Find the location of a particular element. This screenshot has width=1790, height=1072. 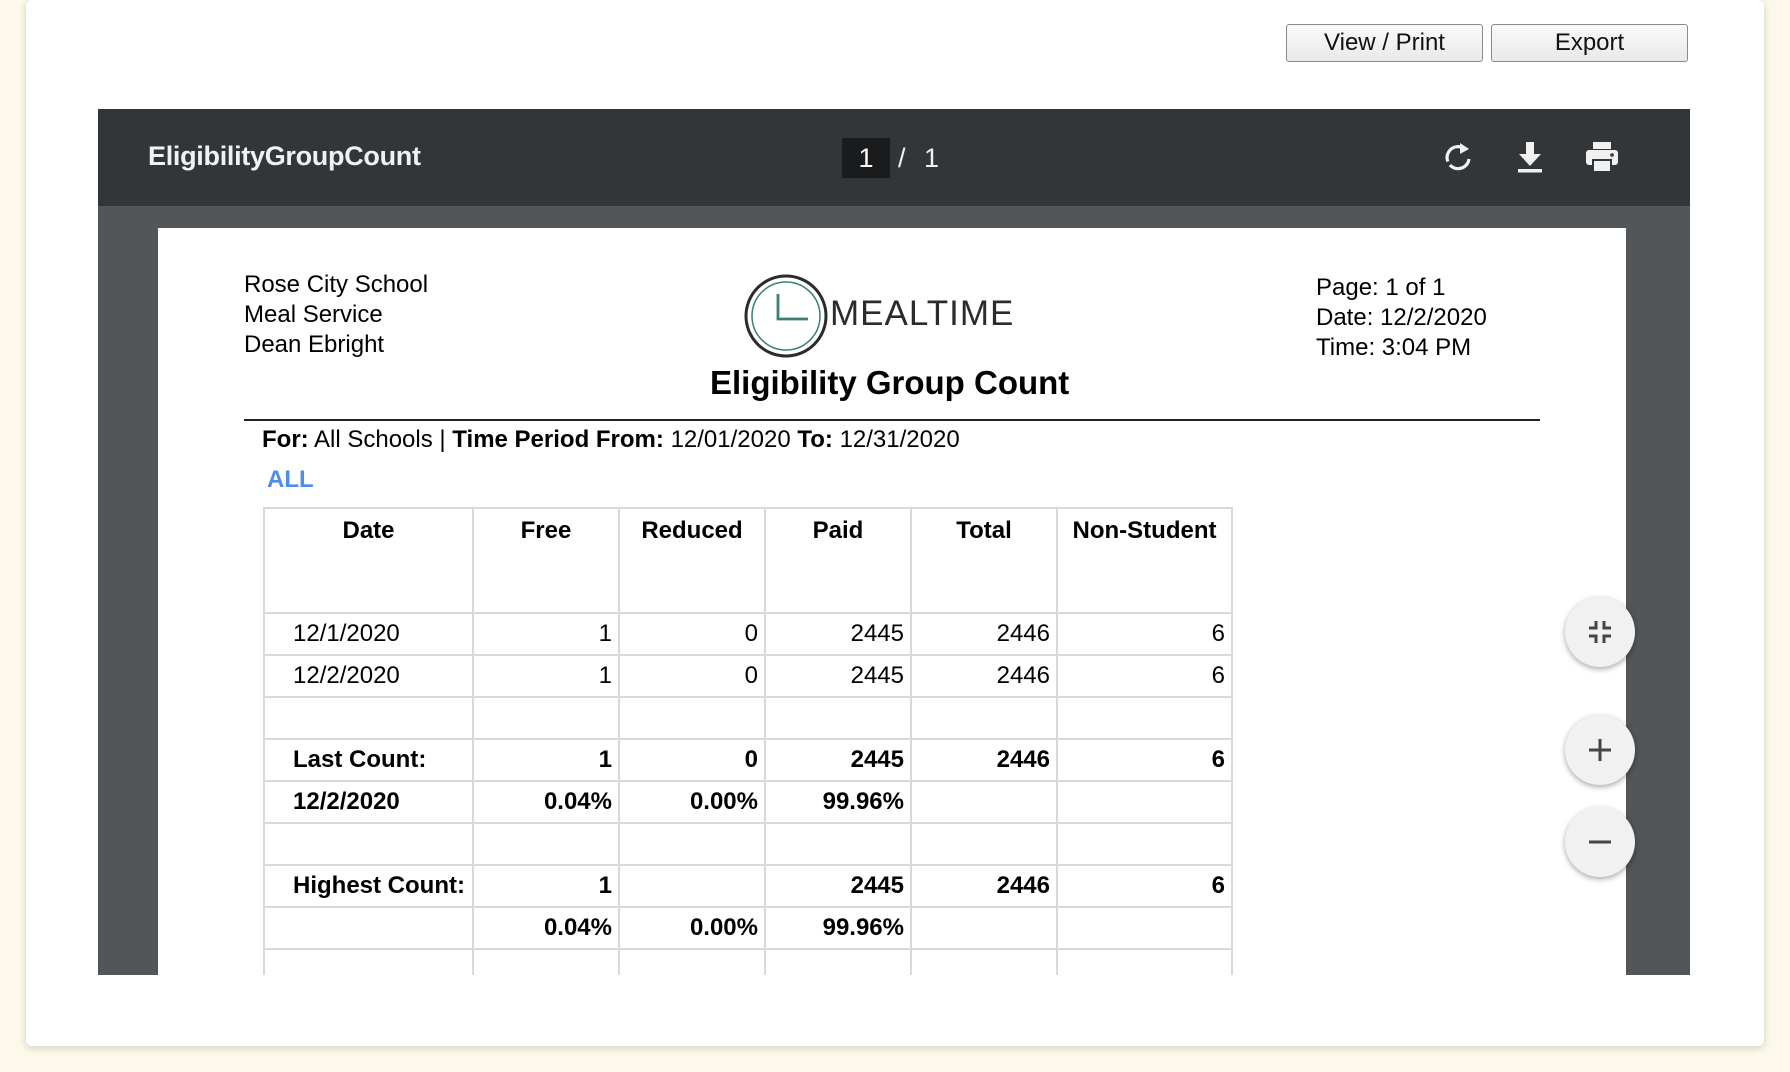

table-row: 12/2/2020 0.04% 0.00% 99.96% is located at coordinates (748, 802).